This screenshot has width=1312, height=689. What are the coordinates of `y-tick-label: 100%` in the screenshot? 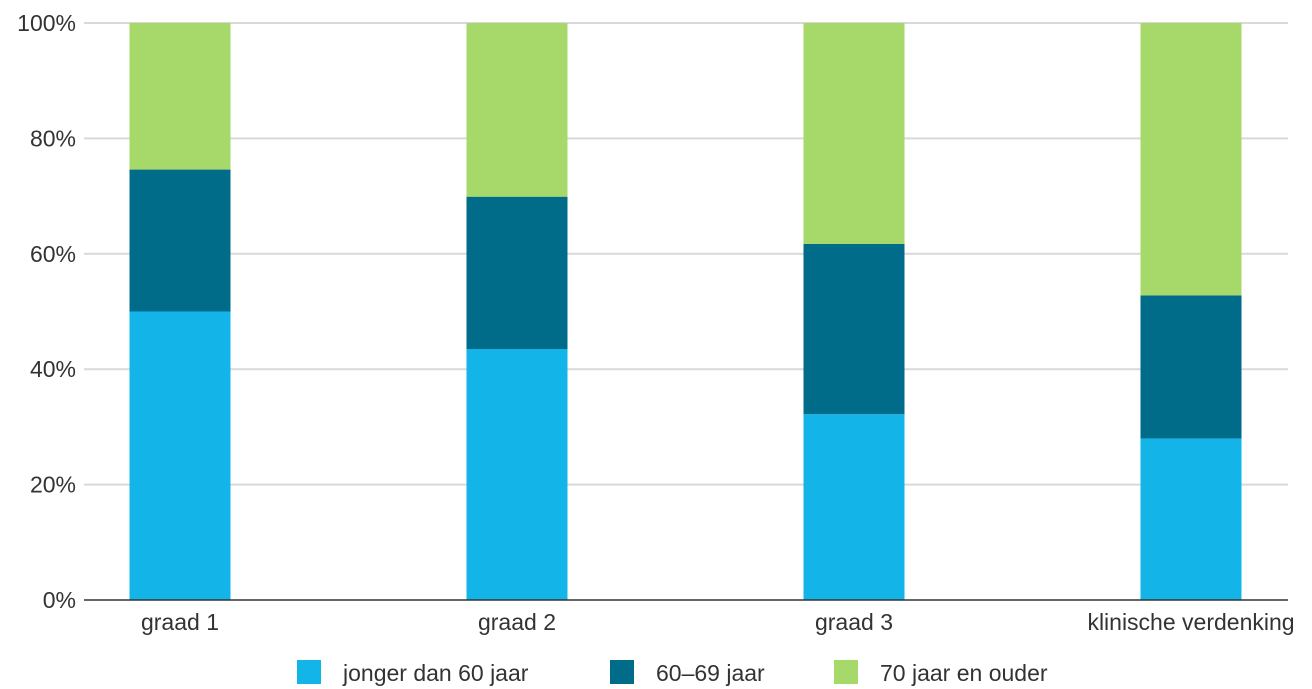 It's located at (46, 23).